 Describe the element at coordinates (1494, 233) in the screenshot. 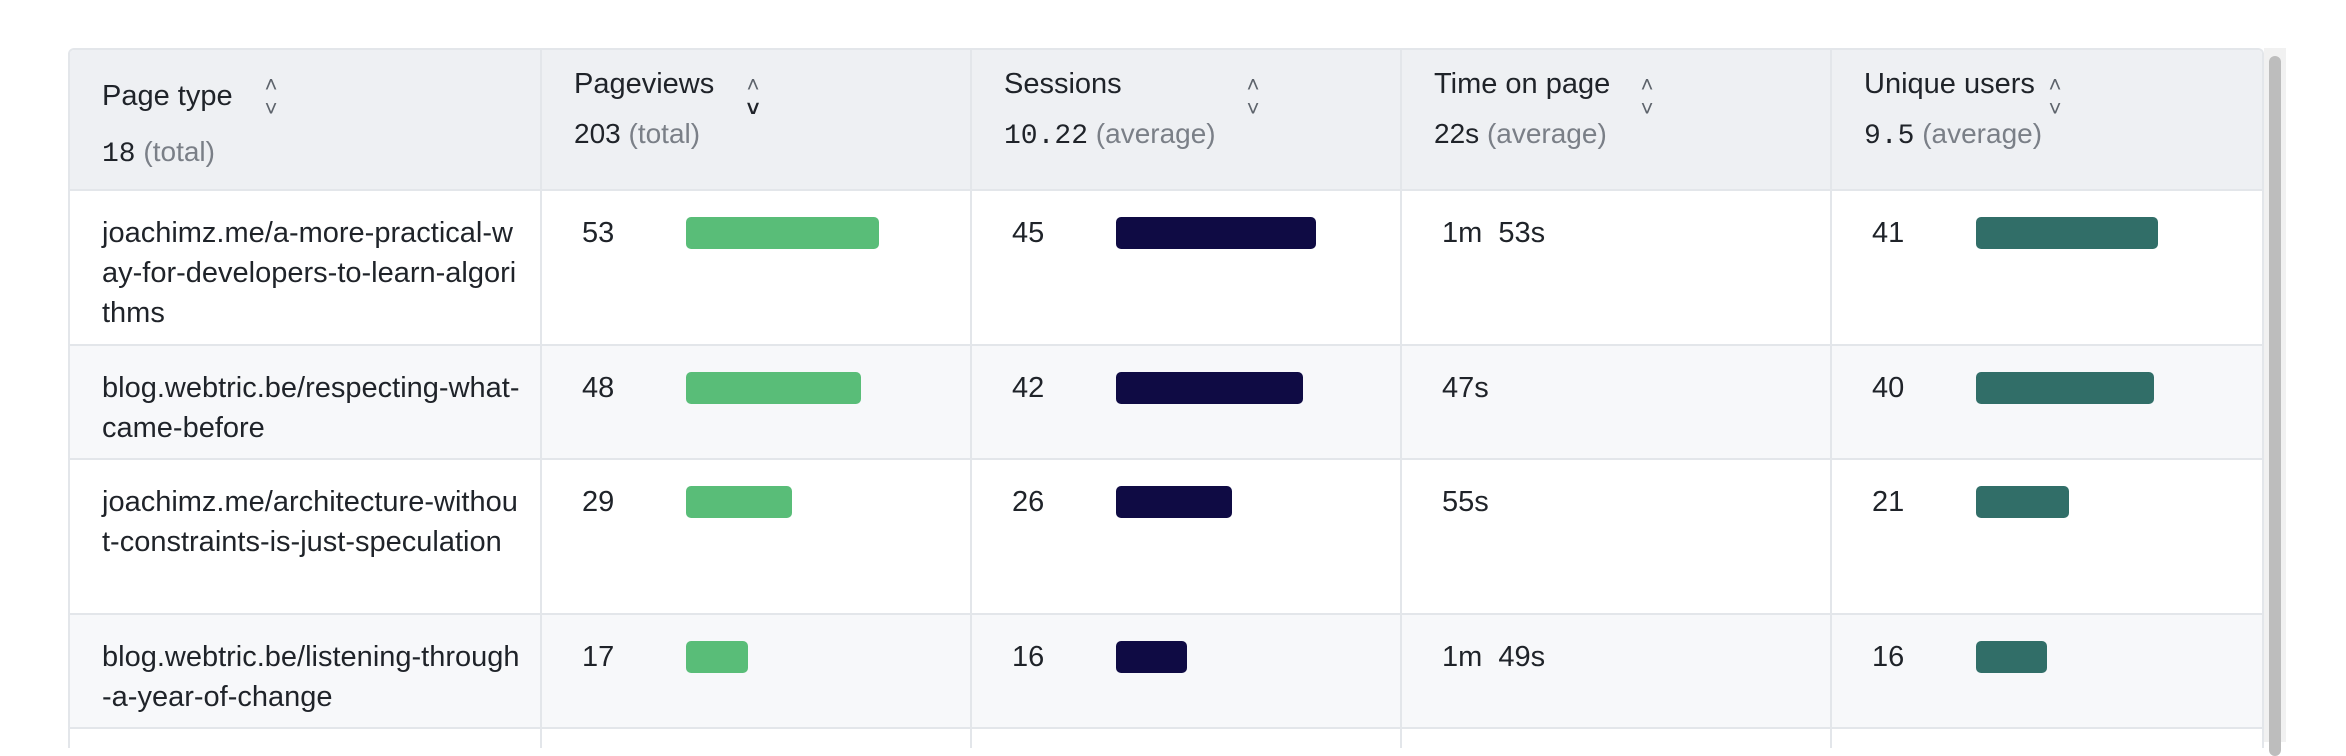

I see `time-on-page-value: 1m 53s` at that location.